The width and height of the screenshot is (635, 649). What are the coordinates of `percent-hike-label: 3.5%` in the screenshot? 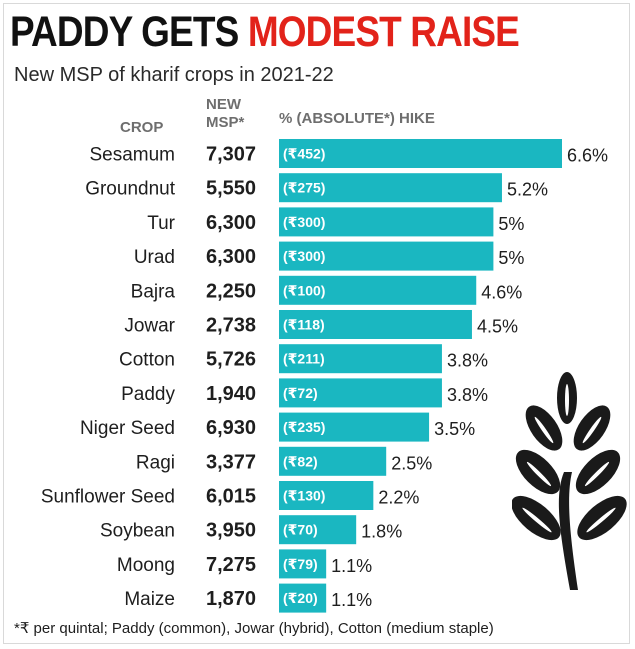 It's located at (454, 429).